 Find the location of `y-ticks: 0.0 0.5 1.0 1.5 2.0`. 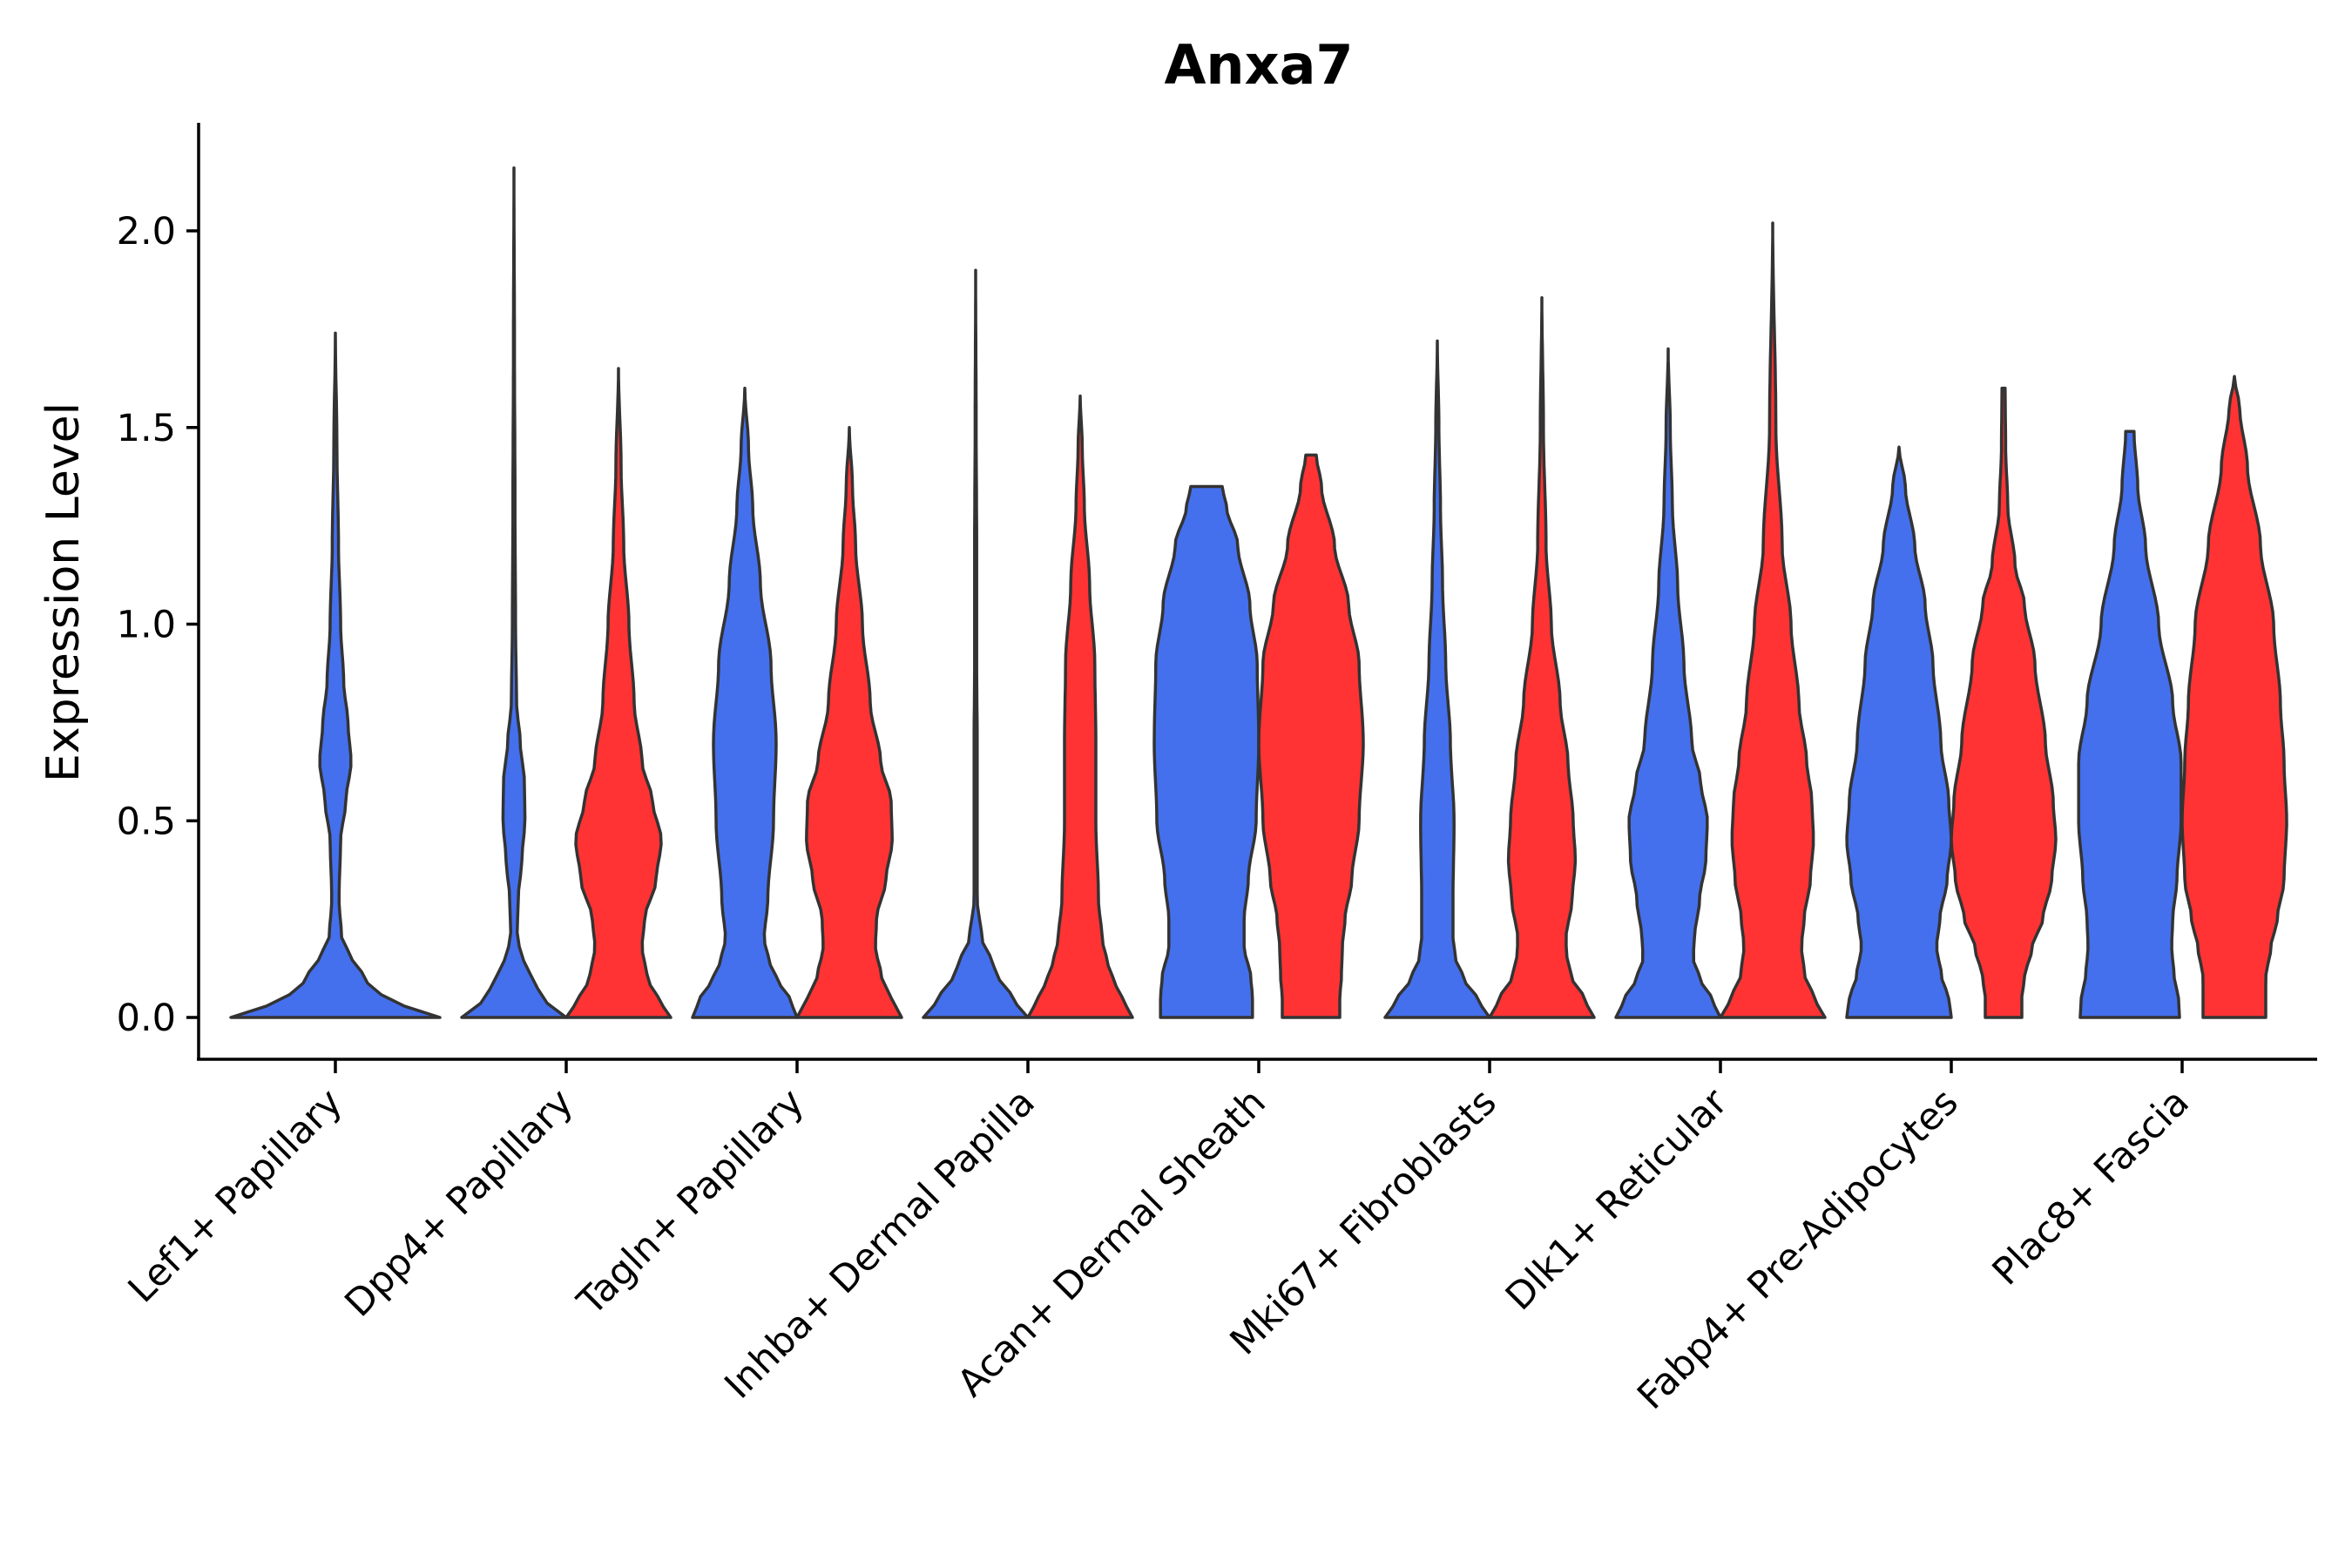

y-ticks: 0.0 0.5 1.0 1.5 2.0 is located at coordinates (158, 625).